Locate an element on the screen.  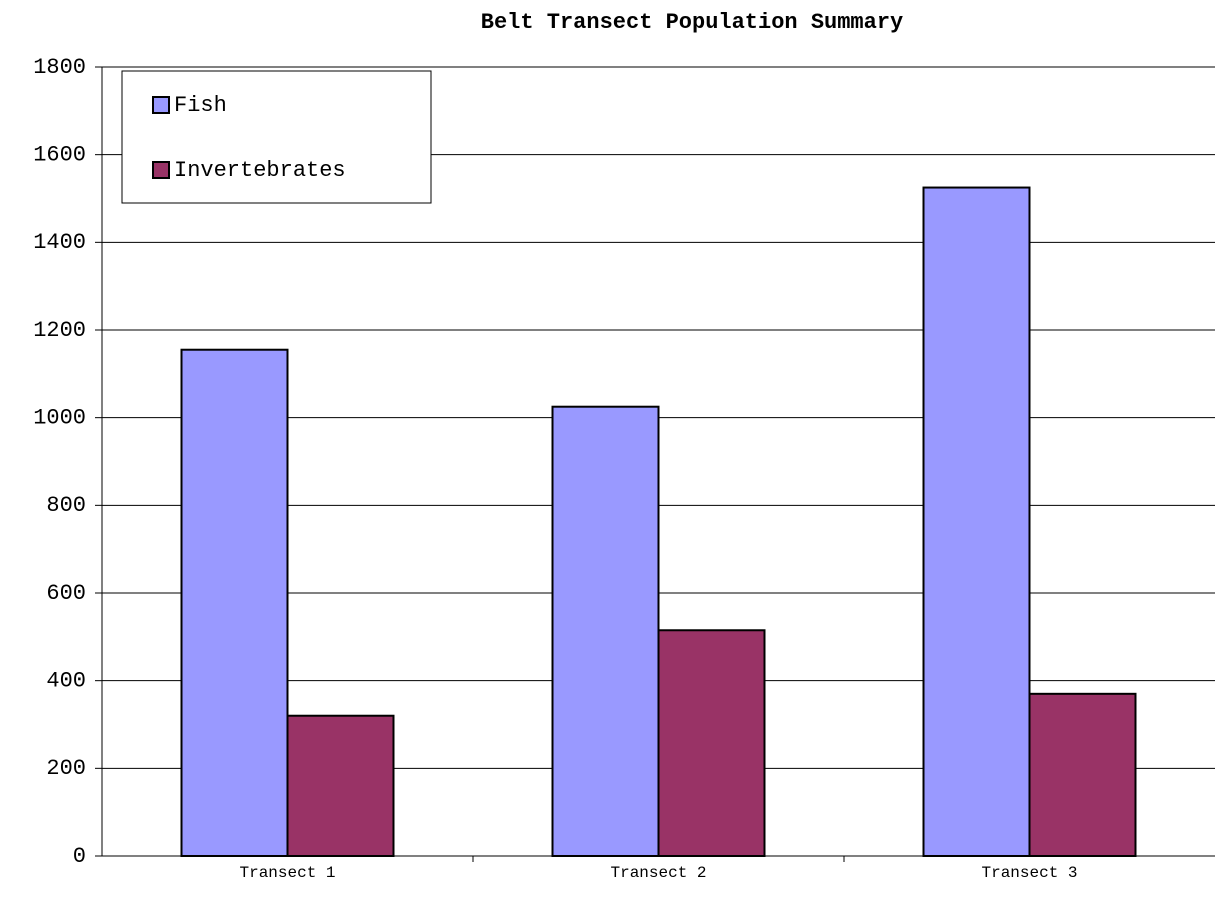
y-tick-label: 1000 is located at coordinates (59, 417).